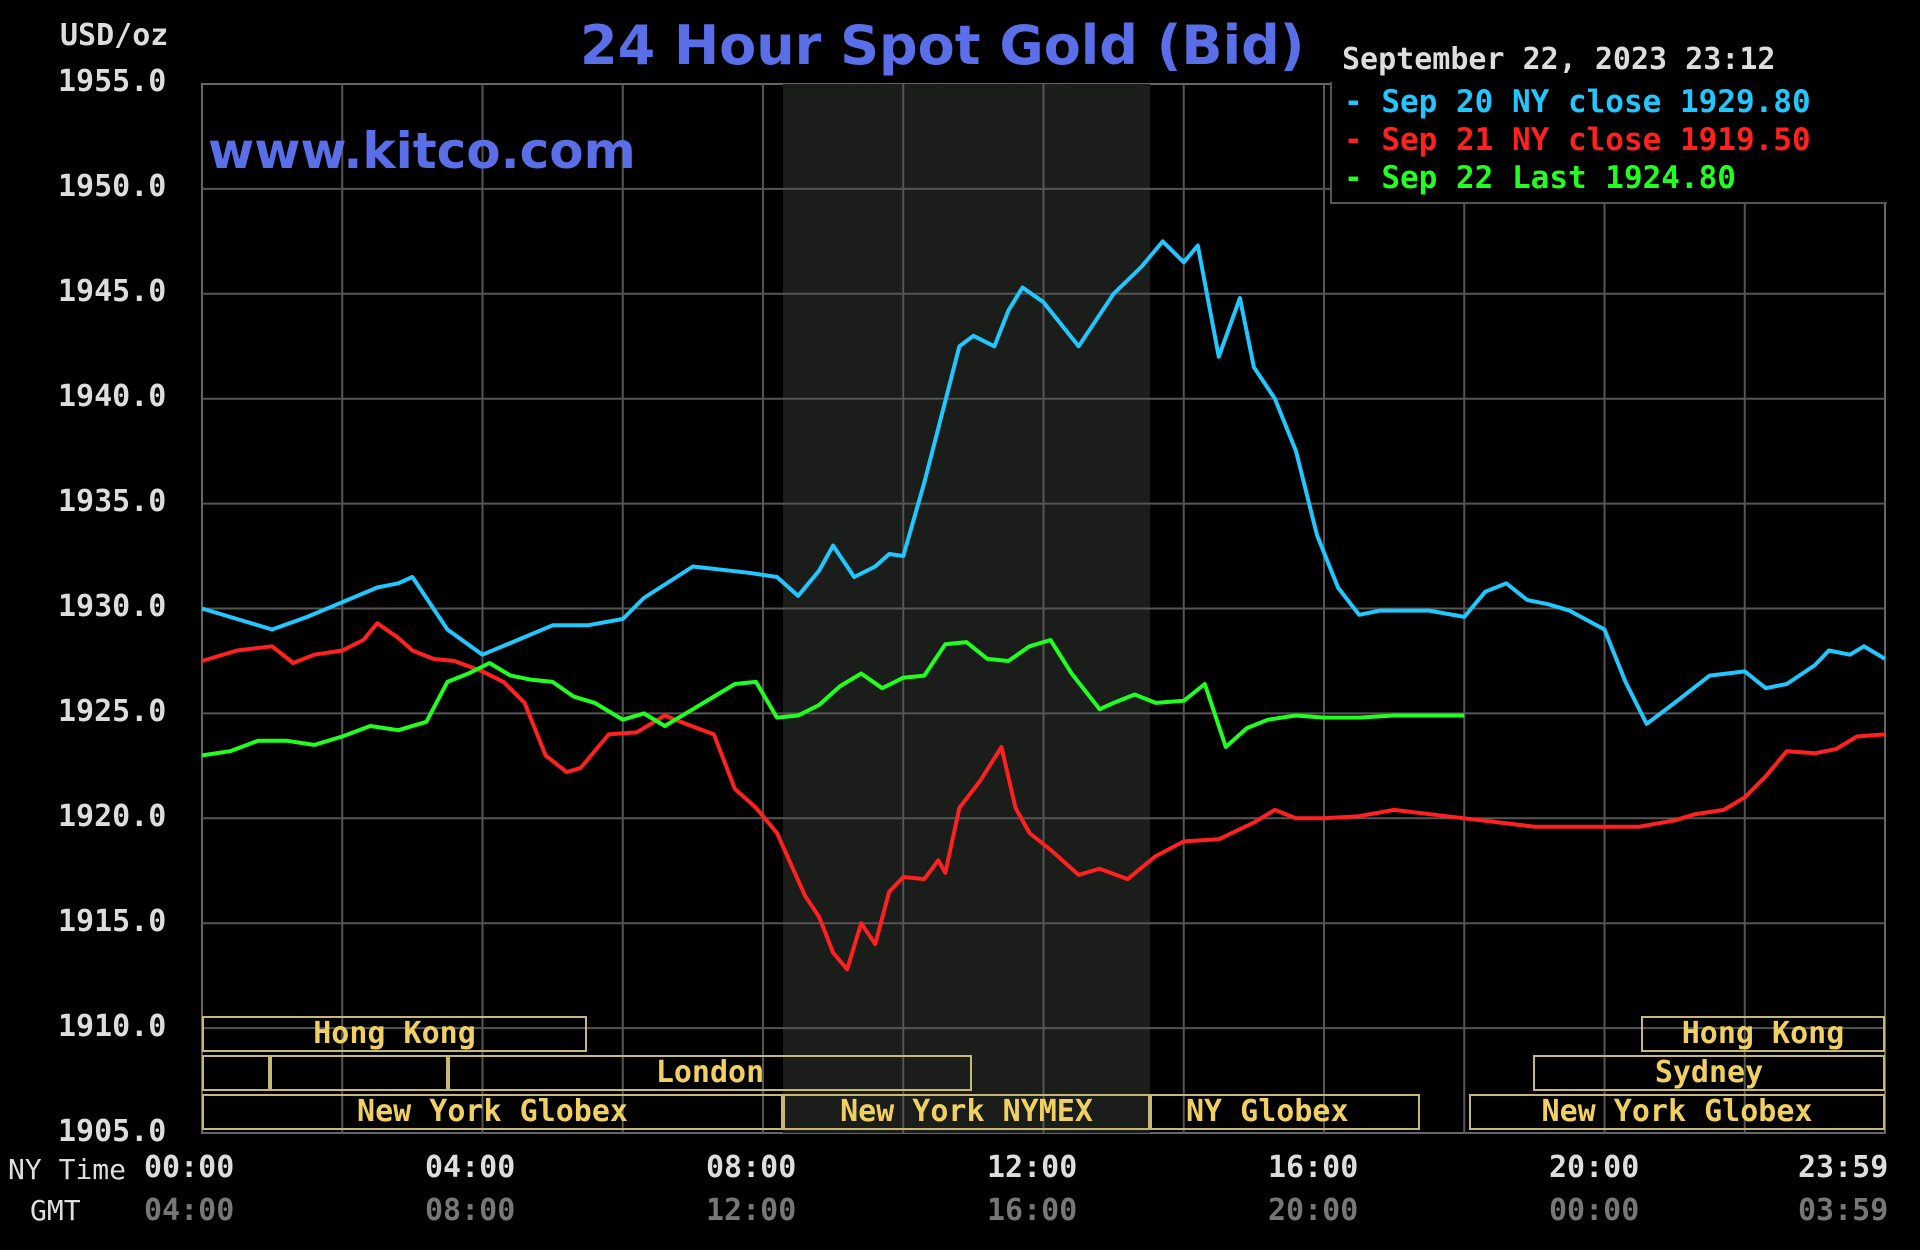 This screenshot has width=1920, height=1250. What do you see at coordinates (112, 186) in the screenshot?
I see `y-tick-label: 1950.0` at bounding box center [112, 186].